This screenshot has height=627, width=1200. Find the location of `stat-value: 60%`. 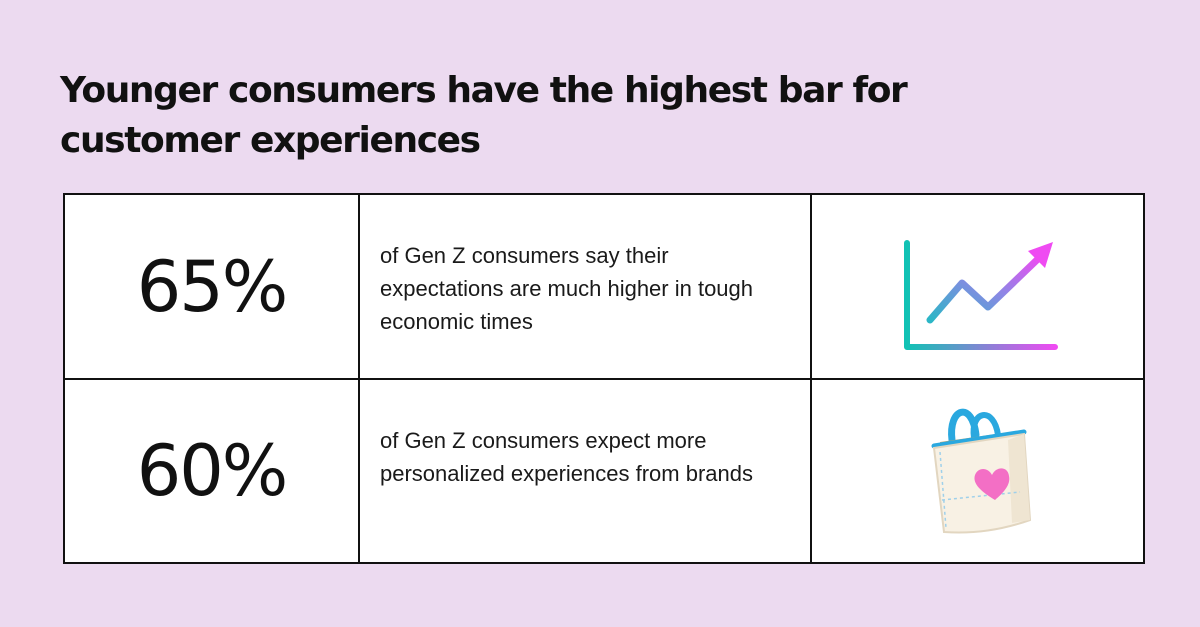

stat-value: 60% is located at coordinates (212, 471).